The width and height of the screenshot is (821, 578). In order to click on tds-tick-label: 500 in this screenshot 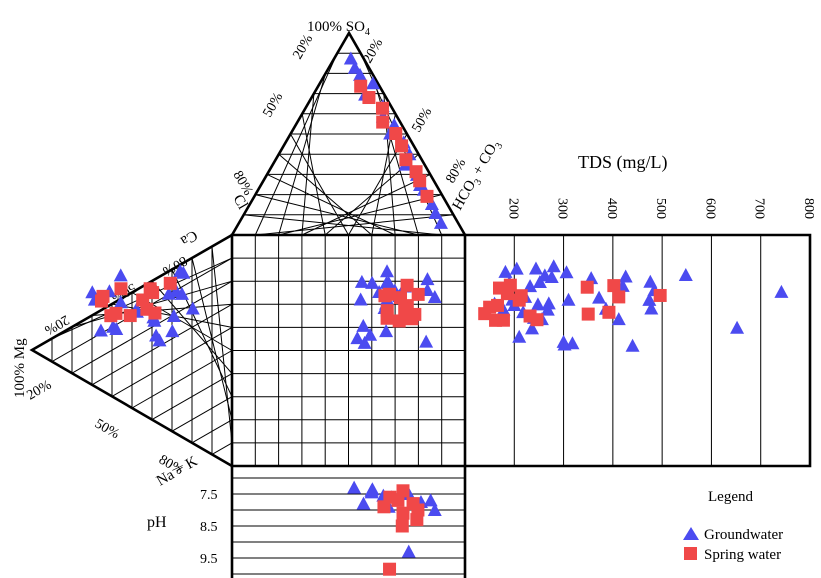, I will do `click(660, 208)`.